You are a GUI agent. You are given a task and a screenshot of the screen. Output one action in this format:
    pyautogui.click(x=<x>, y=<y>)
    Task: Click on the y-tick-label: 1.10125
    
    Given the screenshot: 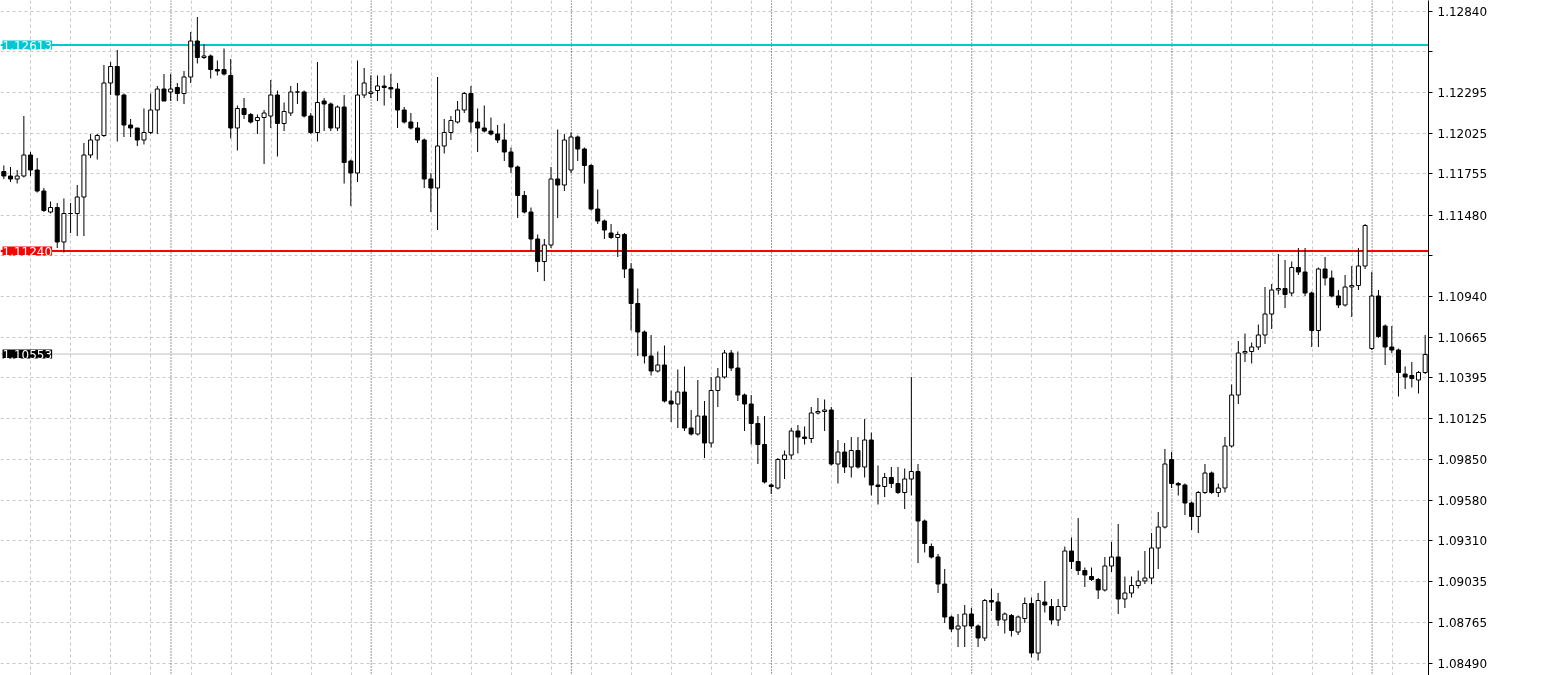 What is the action you would take?
    pyautogui.click(x=1462, y=418)
    